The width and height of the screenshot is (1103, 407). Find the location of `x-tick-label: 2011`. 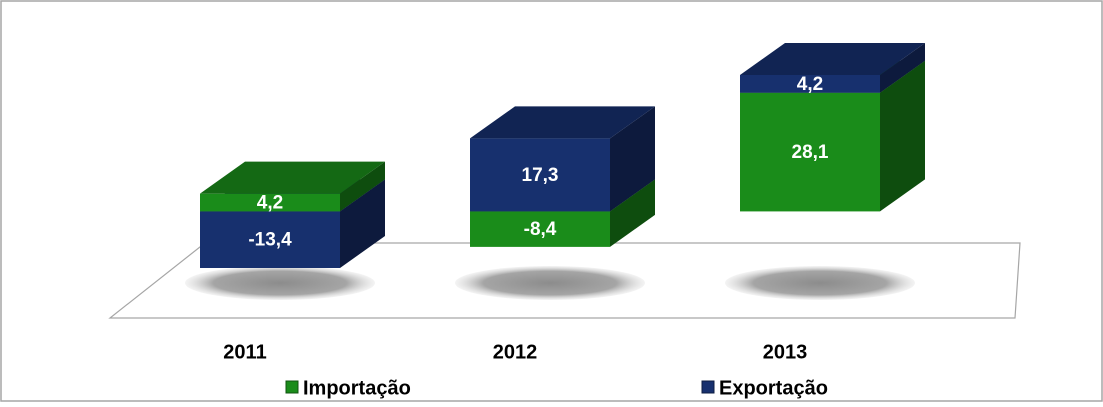

x-tick-label: 2011 is located at coordinates (244, 352).